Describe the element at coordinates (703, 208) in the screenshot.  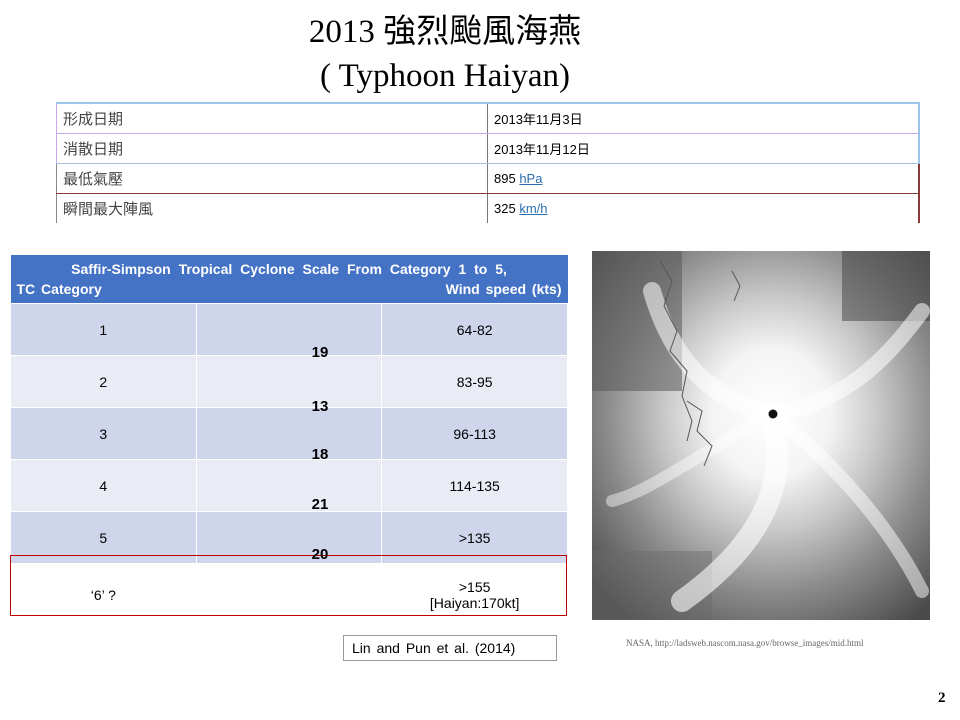
I see `info-value: 325 km/h` at that location.